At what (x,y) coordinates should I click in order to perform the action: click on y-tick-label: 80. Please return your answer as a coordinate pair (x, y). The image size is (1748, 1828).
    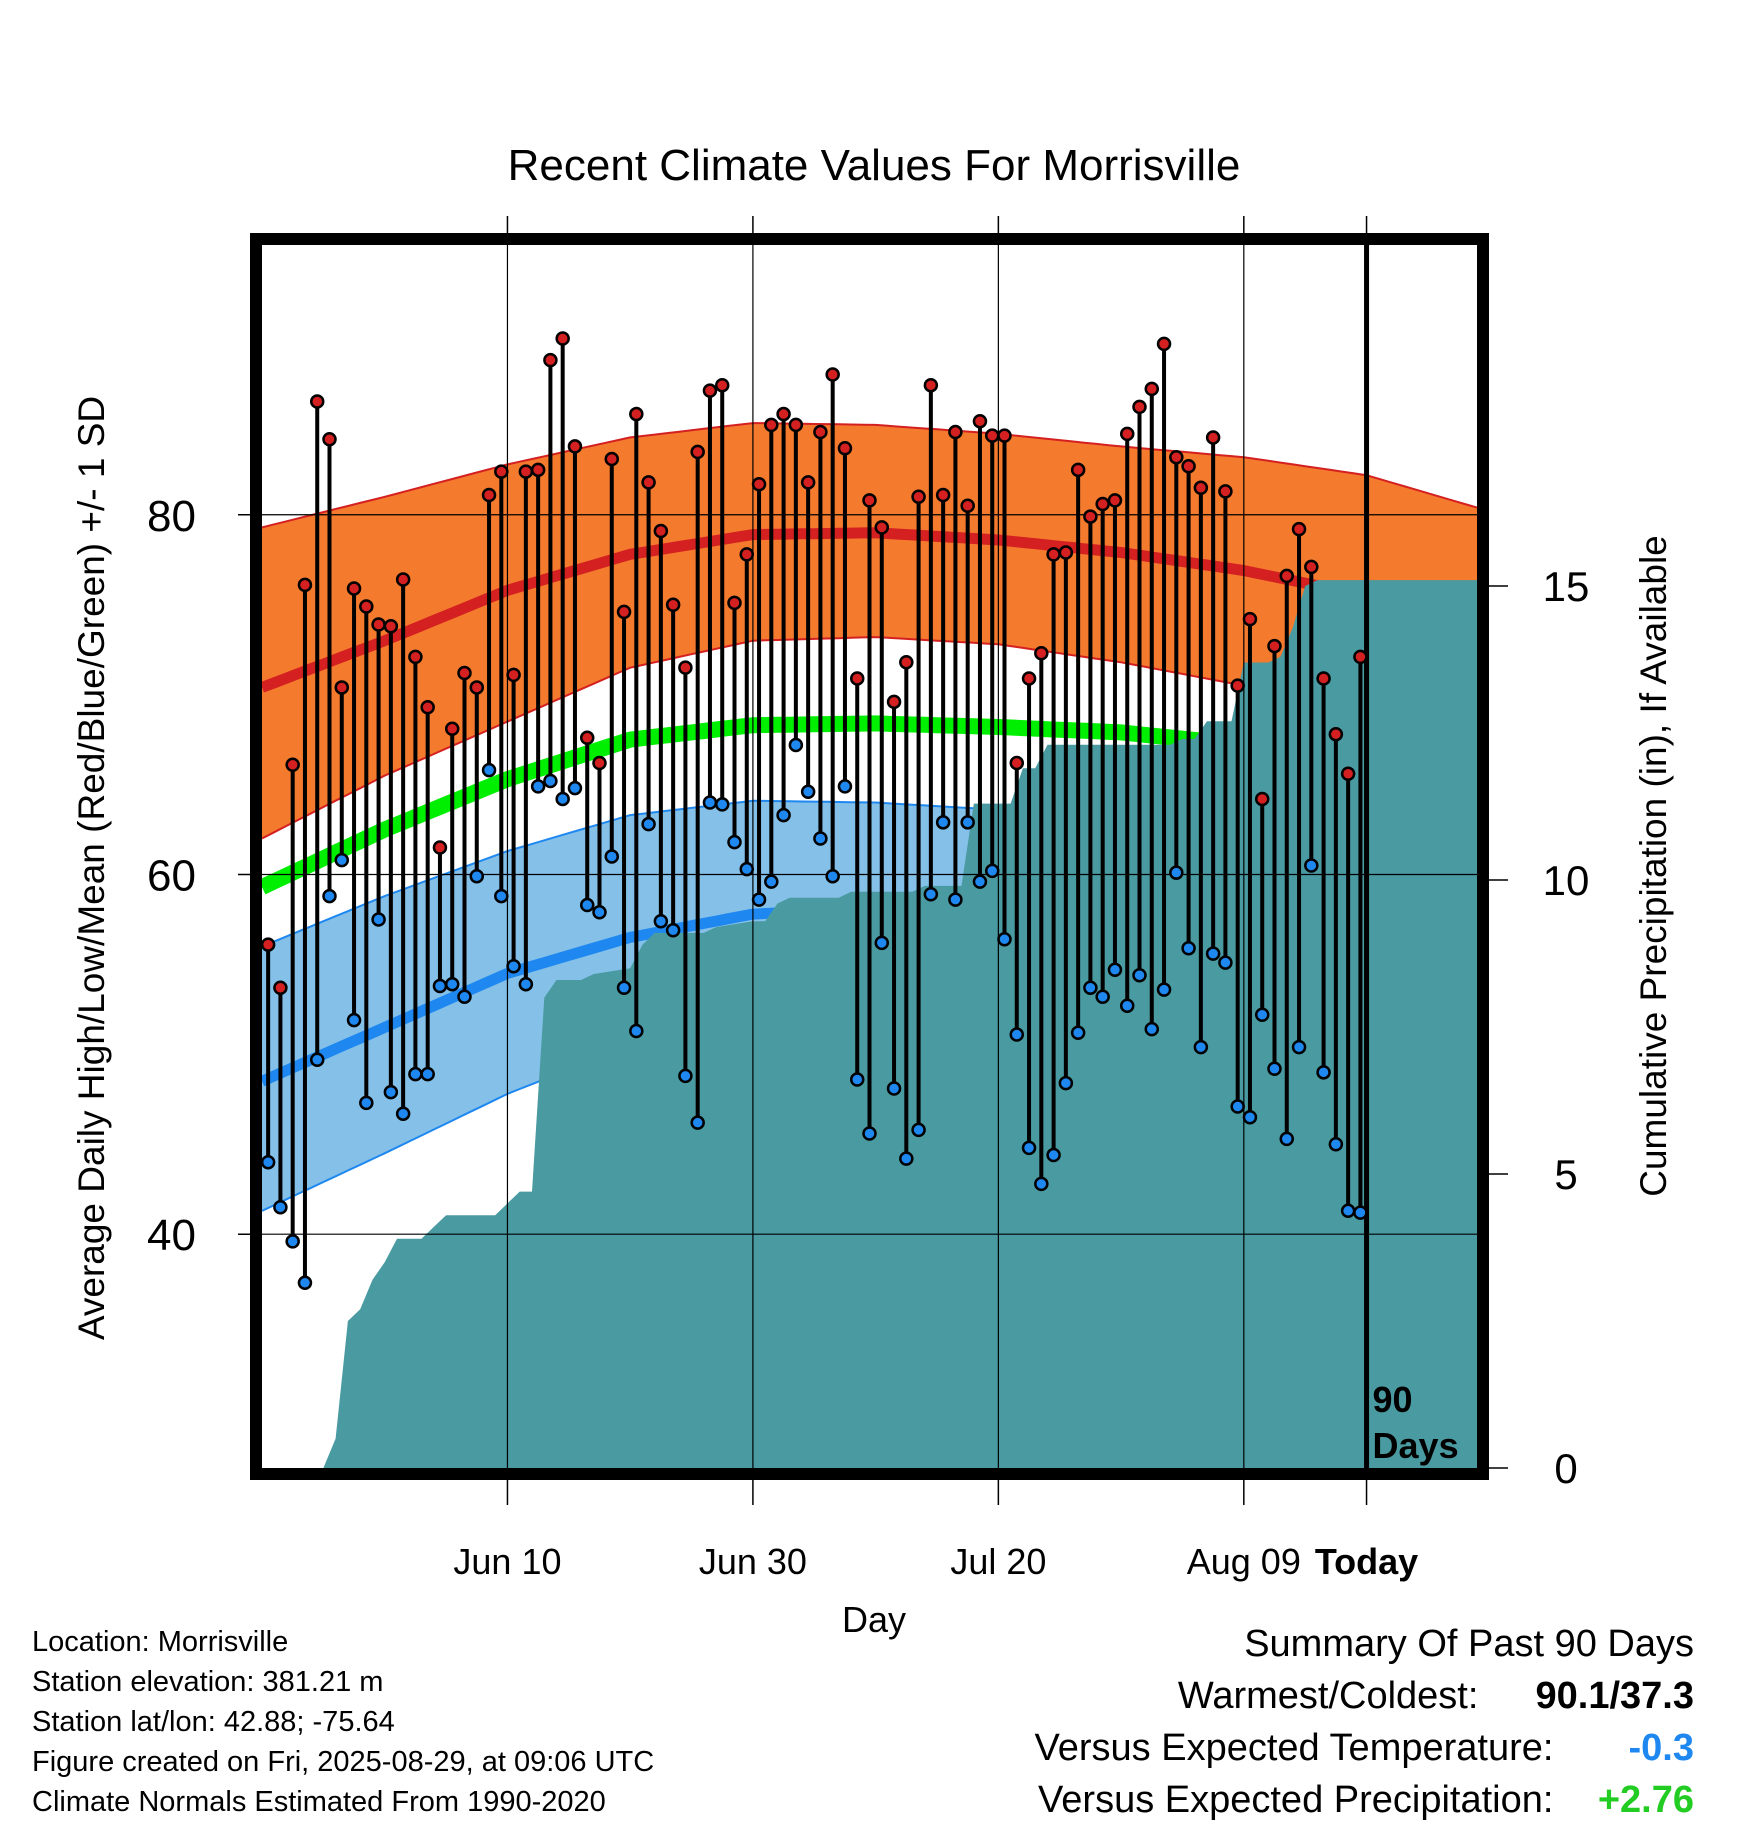
    Looking at the image, I should click on (171, 516).